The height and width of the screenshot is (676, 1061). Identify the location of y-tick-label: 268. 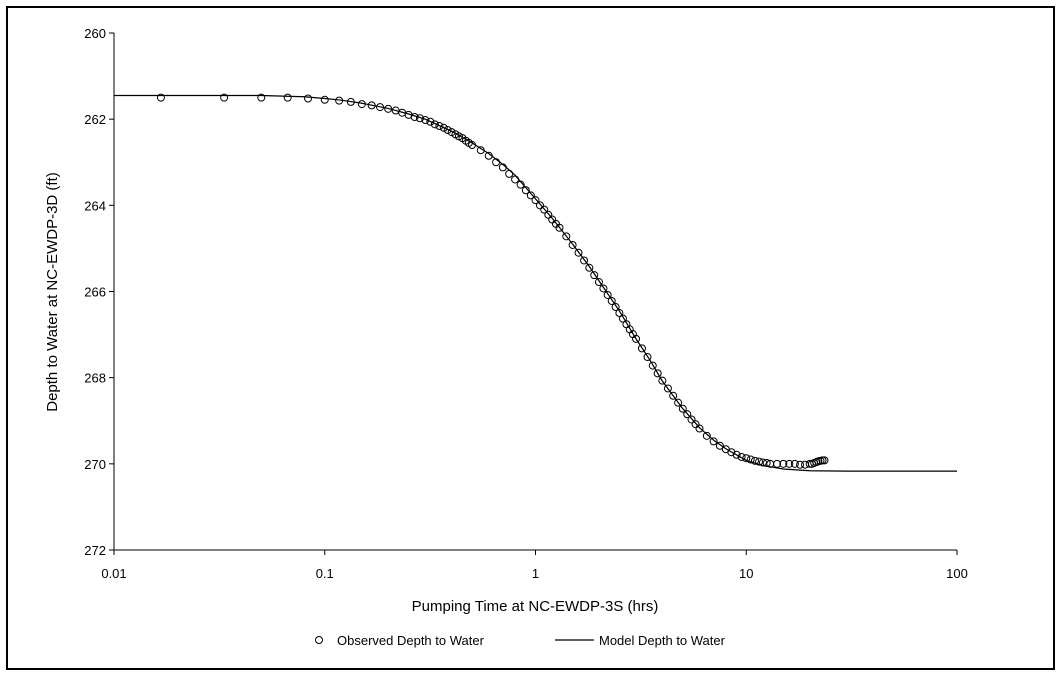
(95, 378).